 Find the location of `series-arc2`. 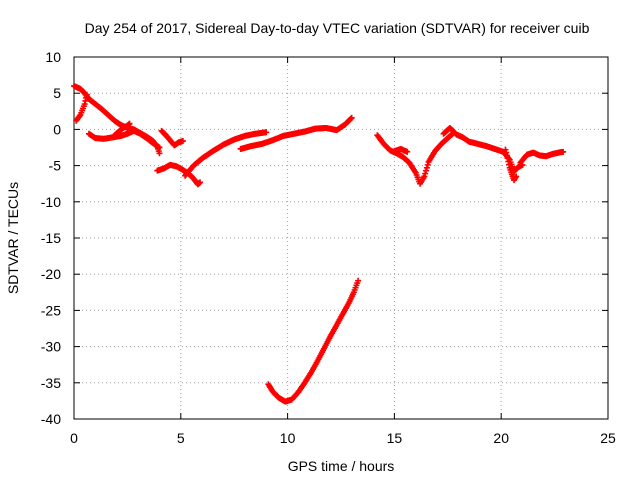

series-arc2 is located at coordinates (81, 107).